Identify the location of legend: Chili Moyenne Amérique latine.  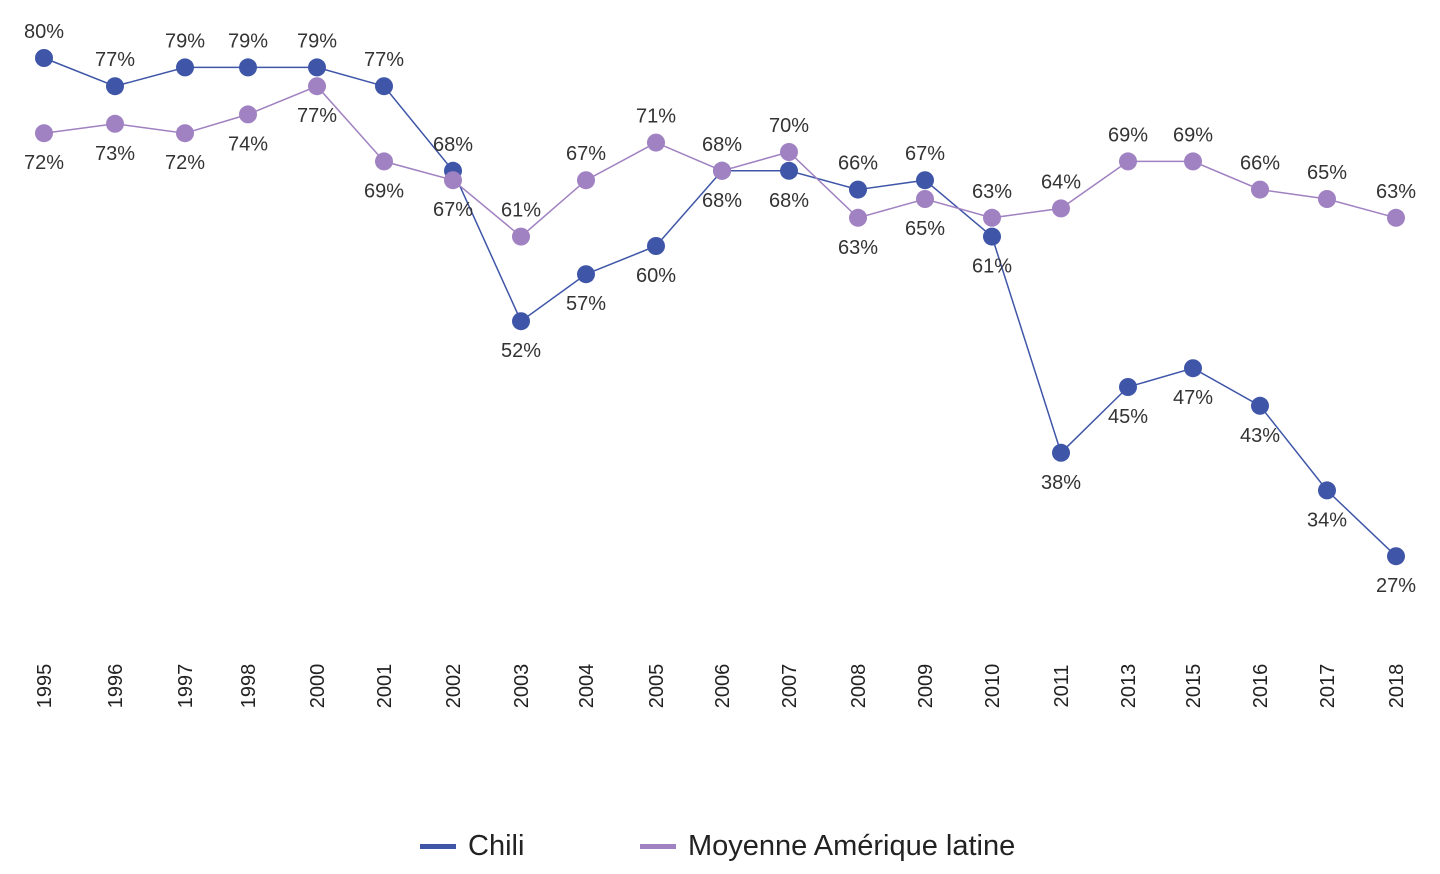
(720, 846).